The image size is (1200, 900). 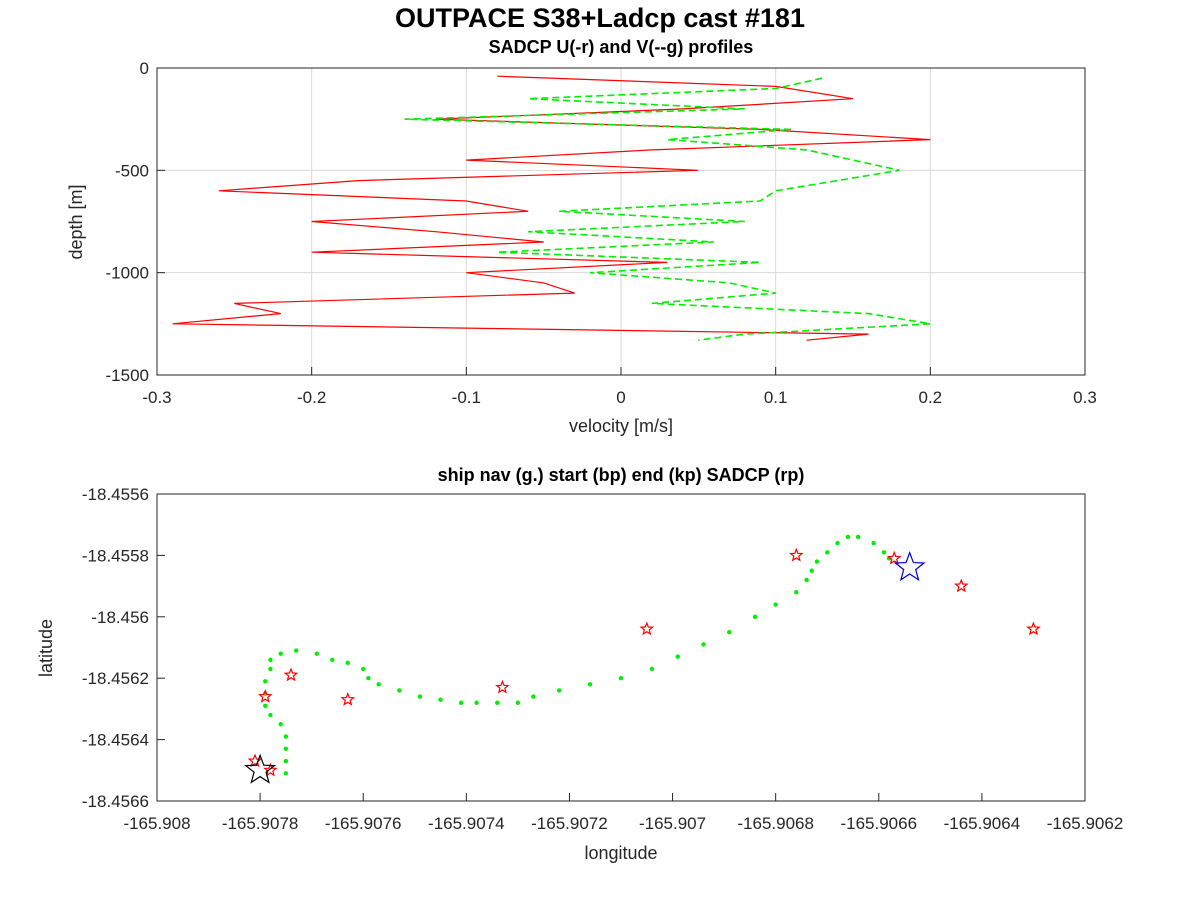 I want to click on profile-xtick-label: 0, so click(x=620, y=397).